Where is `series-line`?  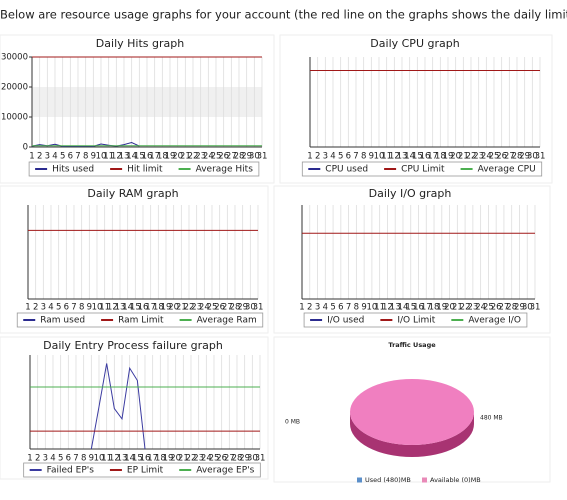 series-line is located at coordinates (118, 406).